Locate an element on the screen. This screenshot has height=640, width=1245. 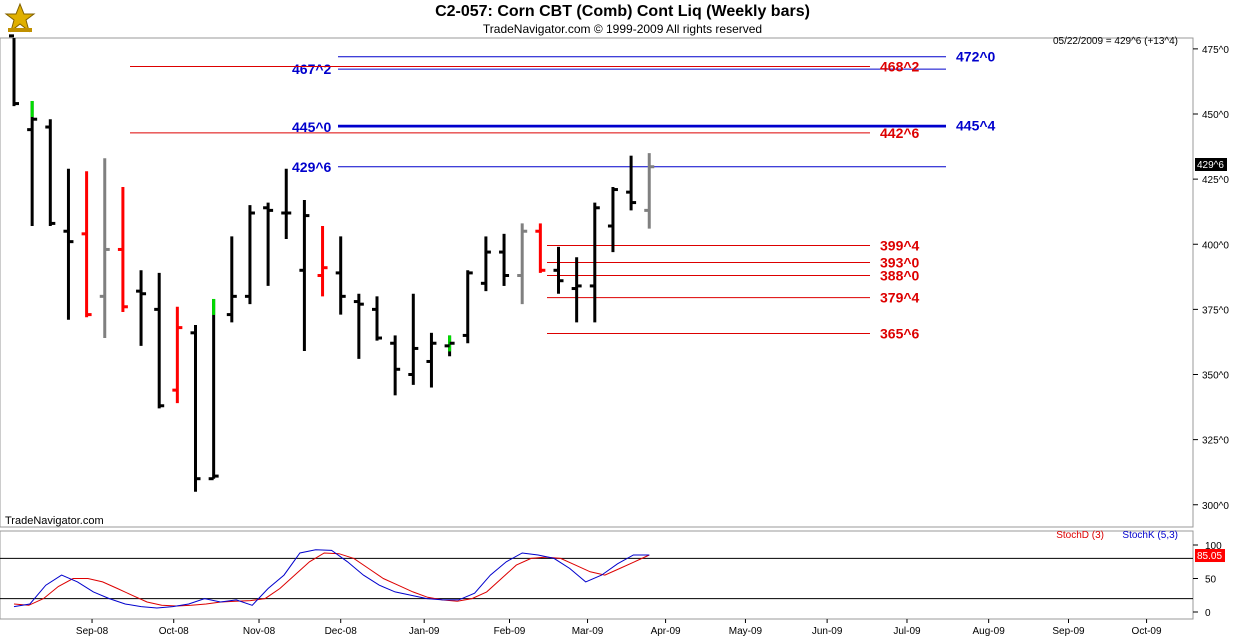
level-label: 388^0 is located at coordinates (900, 276).